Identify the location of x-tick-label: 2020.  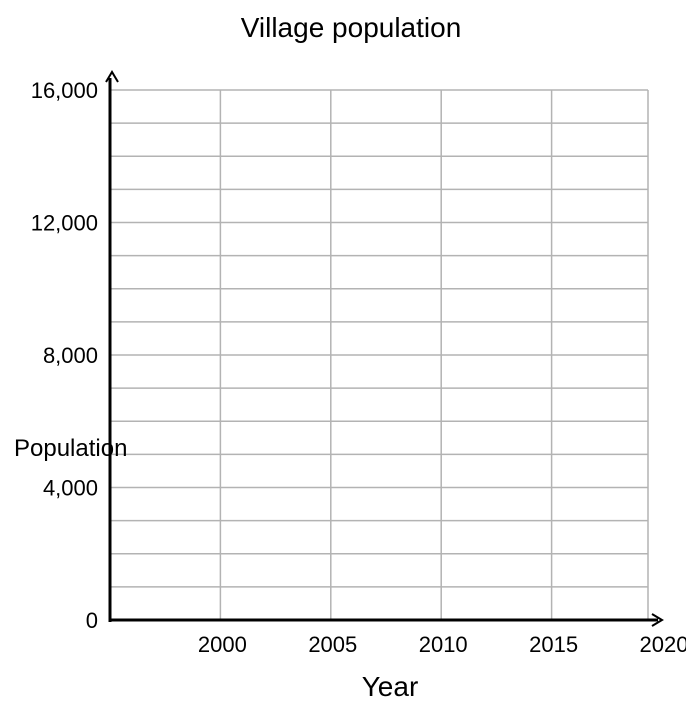
(663, 644).